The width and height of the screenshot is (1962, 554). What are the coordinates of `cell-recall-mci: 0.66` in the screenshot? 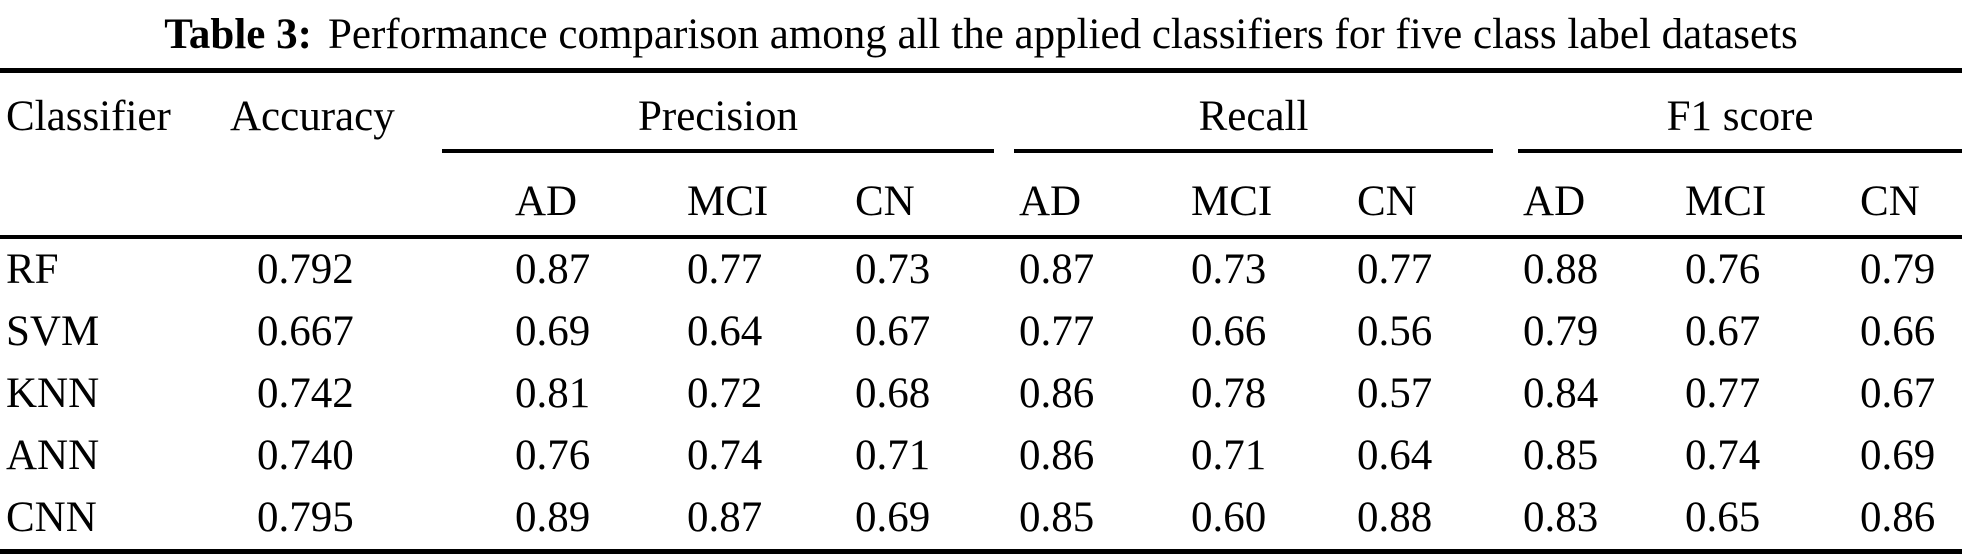 It's located at (1229, 331).